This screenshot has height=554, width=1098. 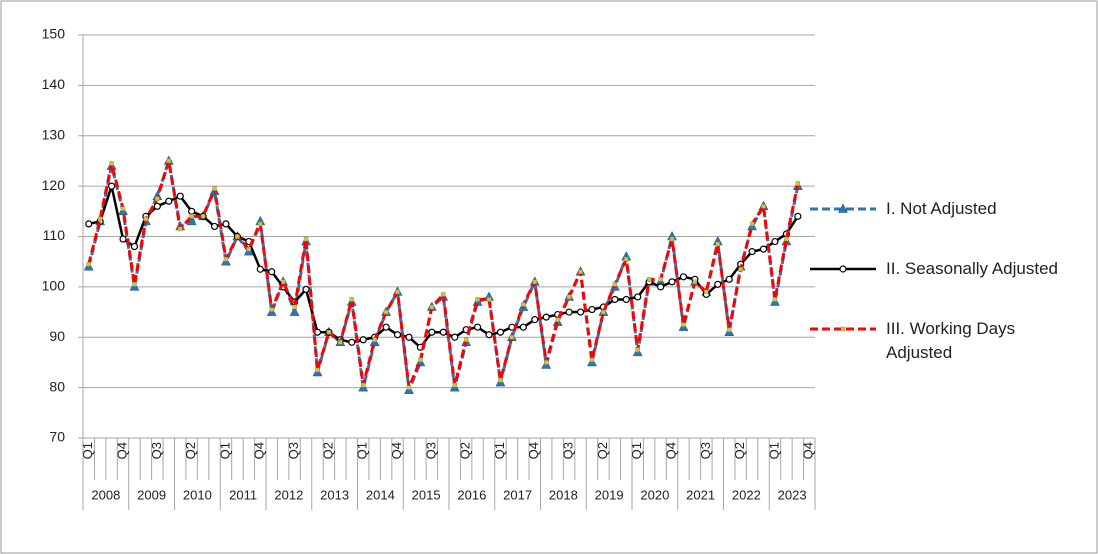 What do you see at coordinates (843, 329) in the screenshot?
I see `legend-marker` at bounding box center [843, 329].